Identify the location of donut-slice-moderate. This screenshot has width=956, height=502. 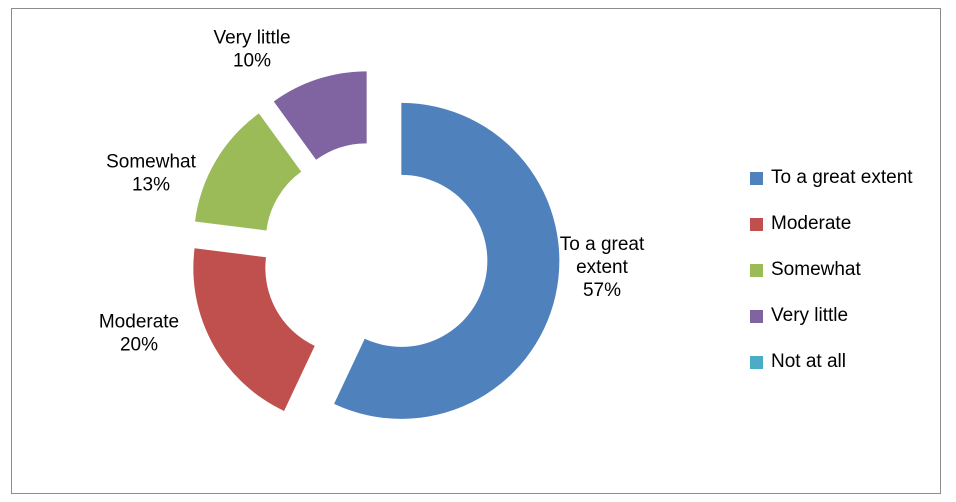
(254, 329).